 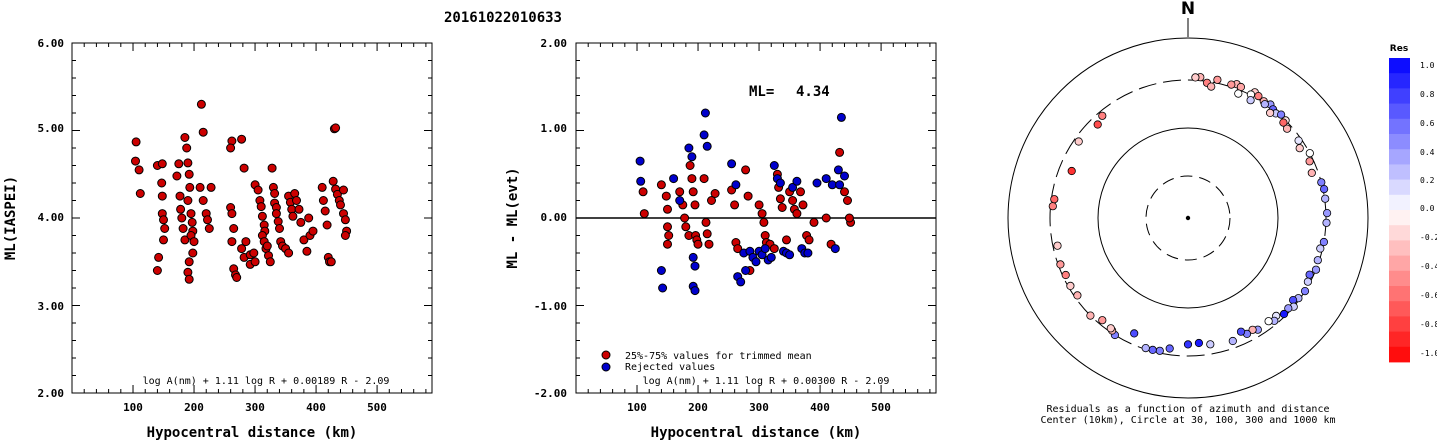 I want to click on plot1-x-tick-labels: 100 200 300 400 500, so click(x=255, y=407).